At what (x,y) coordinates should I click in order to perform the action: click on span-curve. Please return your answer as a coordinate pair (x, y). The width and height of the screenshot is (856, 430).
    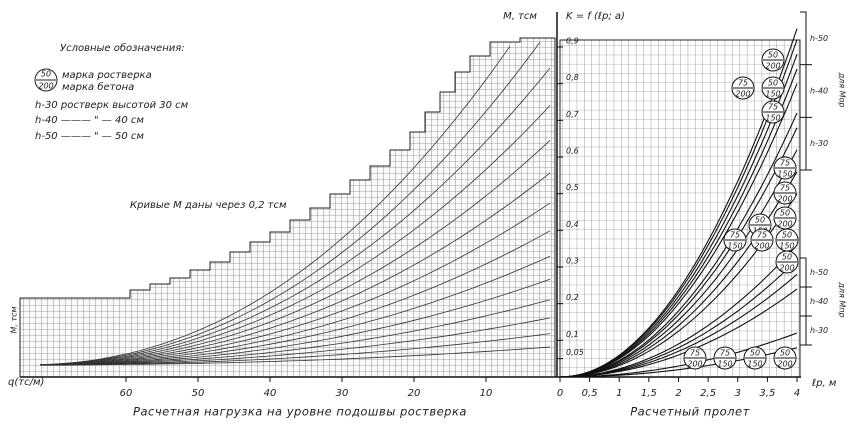
    Looking at the image, I should click on (678, 333).